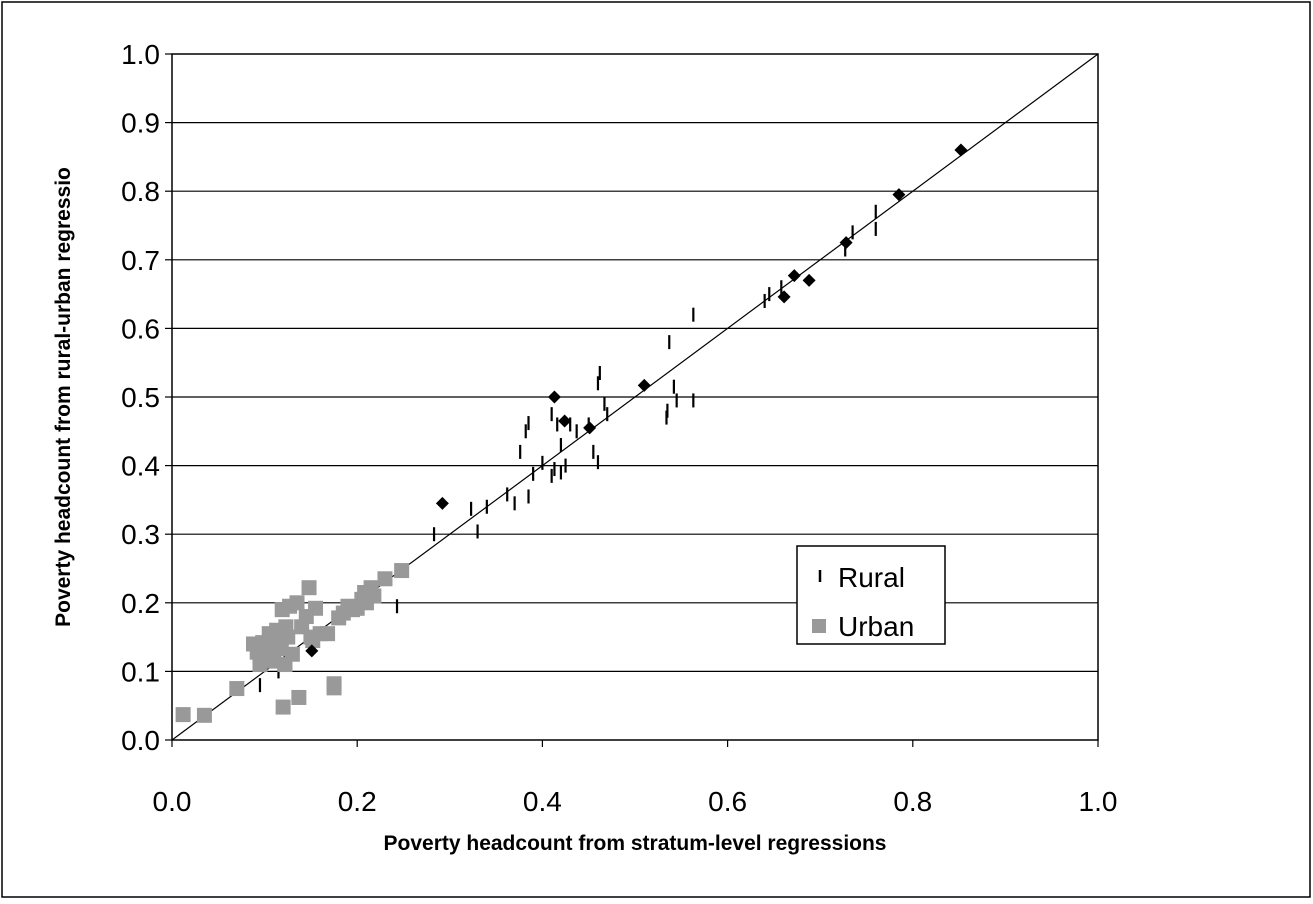 The height and width of the screenshot is (904, 1313). I want to click on y-tick-label-10: 1.0, so click(140, 54).